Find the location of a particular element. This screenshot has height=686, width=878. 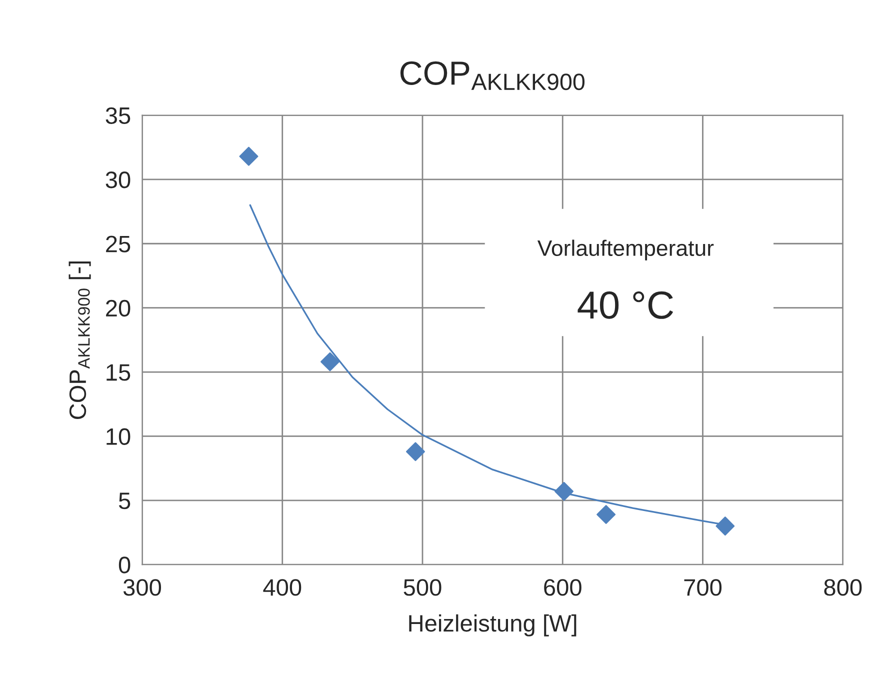

x-tick-label: 700 is located at coordinates (703, 587).